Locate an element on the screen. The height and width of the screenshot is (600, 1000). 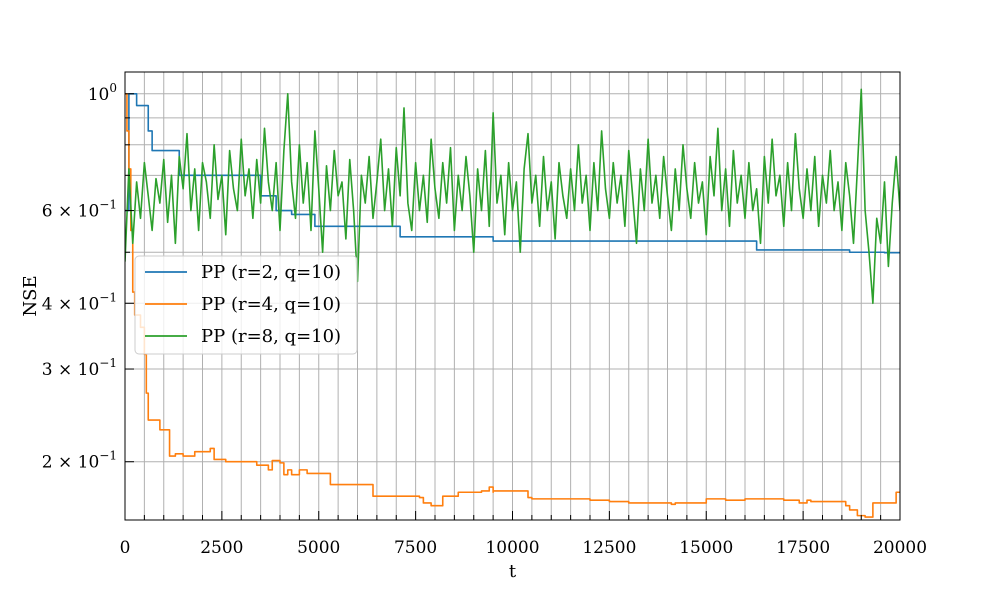
x-tick-label: 17500 is located at coordinates (803, 548).